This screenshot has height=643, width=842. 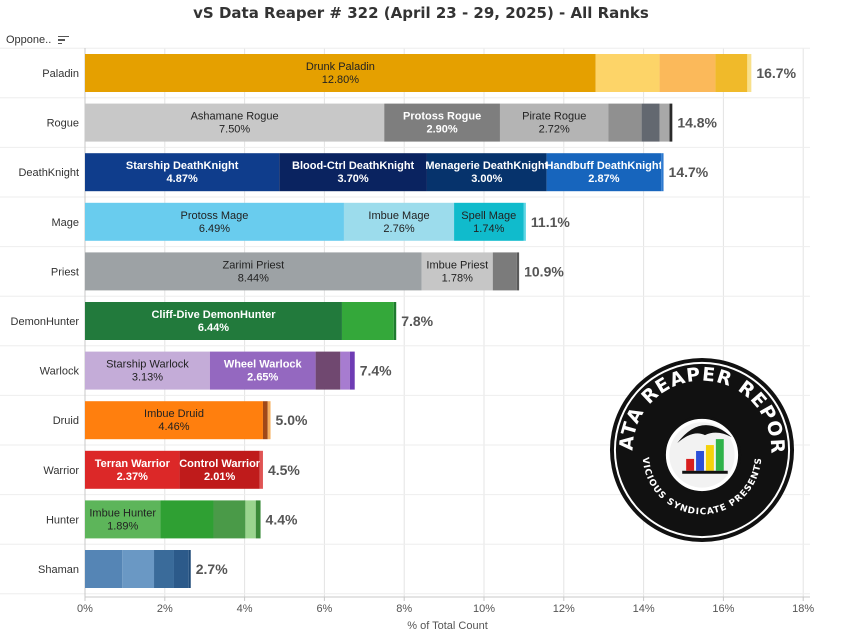 What do you see at coordinates (133, 464) in the screenshot?
I see `segment-label: Terran Warrior` at bounding box center [133, 464].